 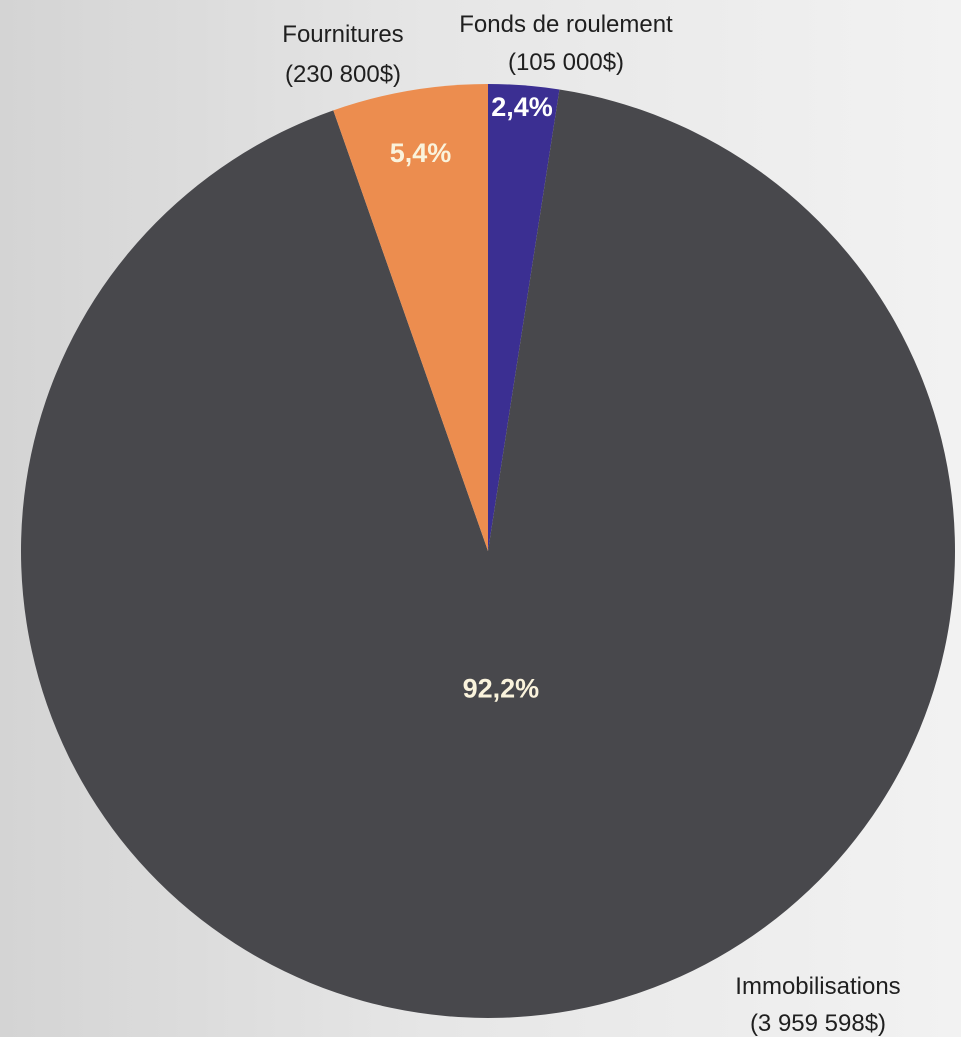 I want to click on category-name-immobilisations: Immobilisations, so click(x=817, y=986).